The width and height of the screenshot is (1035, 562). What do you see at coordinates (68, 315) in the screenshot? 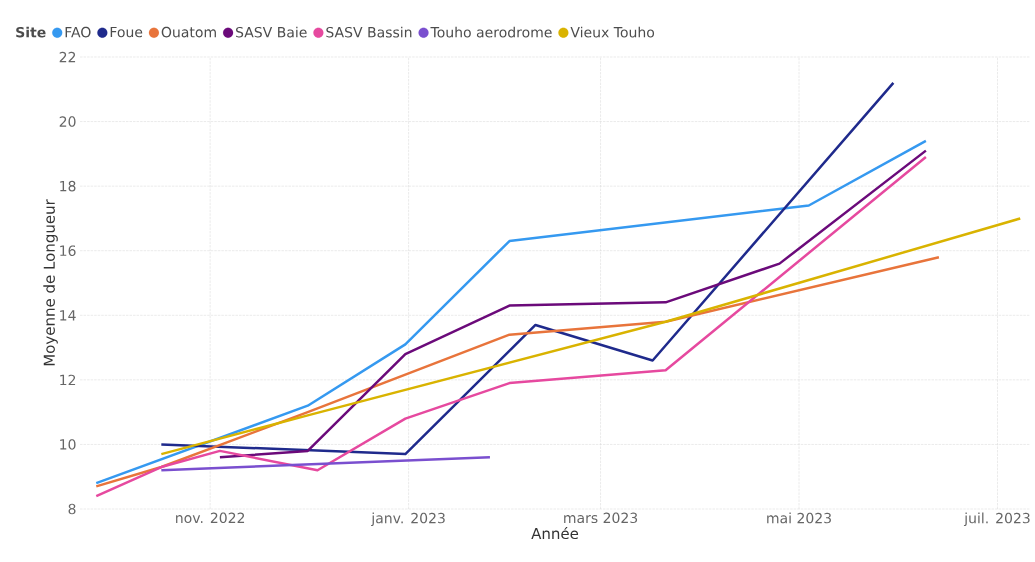
I see `y-tick-label: 14` at bounding box center [68, 315].